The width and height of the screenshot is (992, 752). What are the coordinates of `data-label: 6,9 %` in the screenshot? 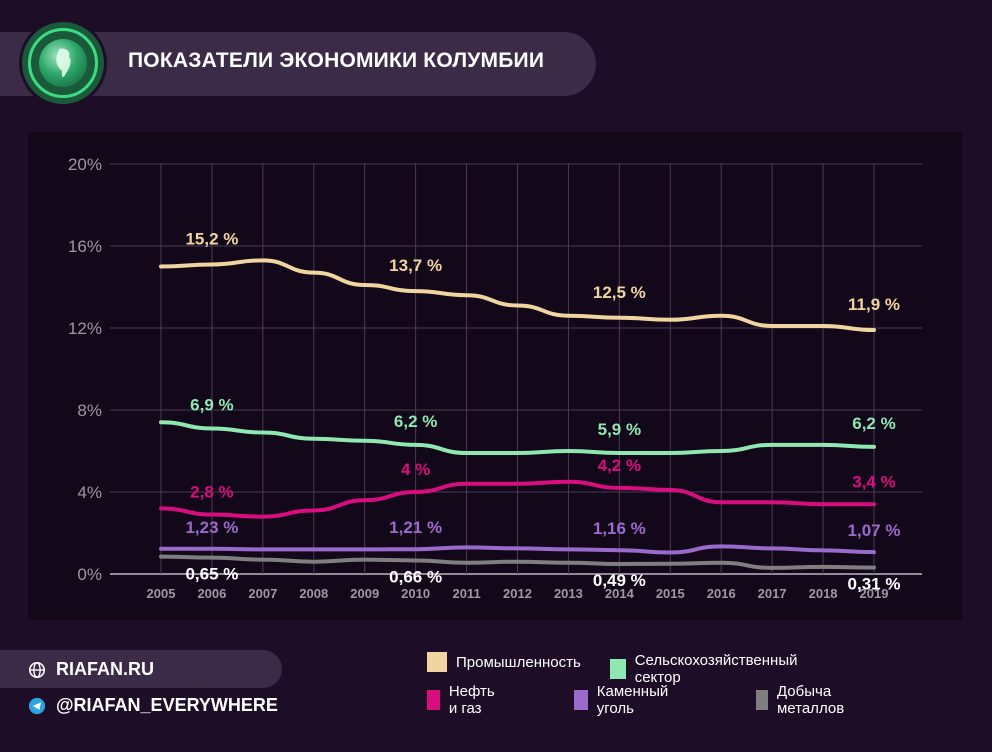 It's located at (211, 404).